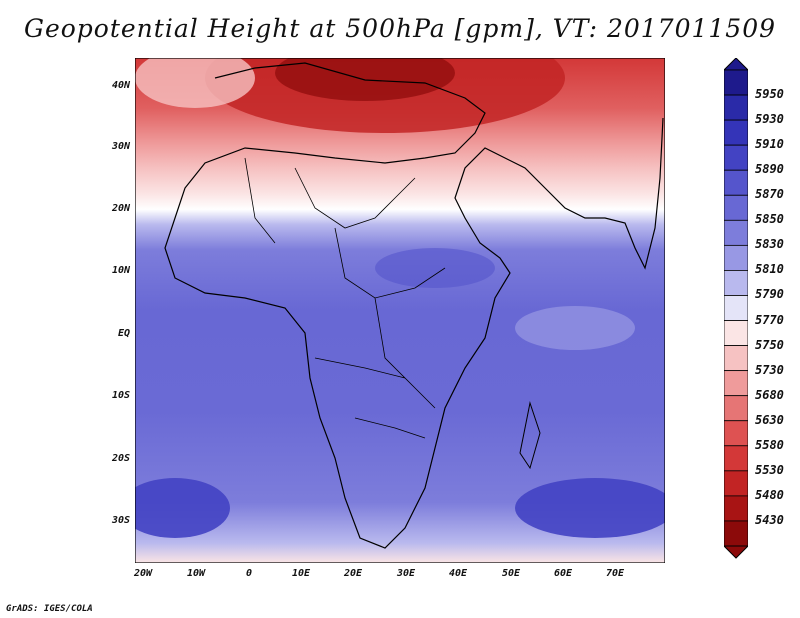  Describe the element at coordinates (530, 435) in the screenshot. I see `madagascar-outline` at that location.